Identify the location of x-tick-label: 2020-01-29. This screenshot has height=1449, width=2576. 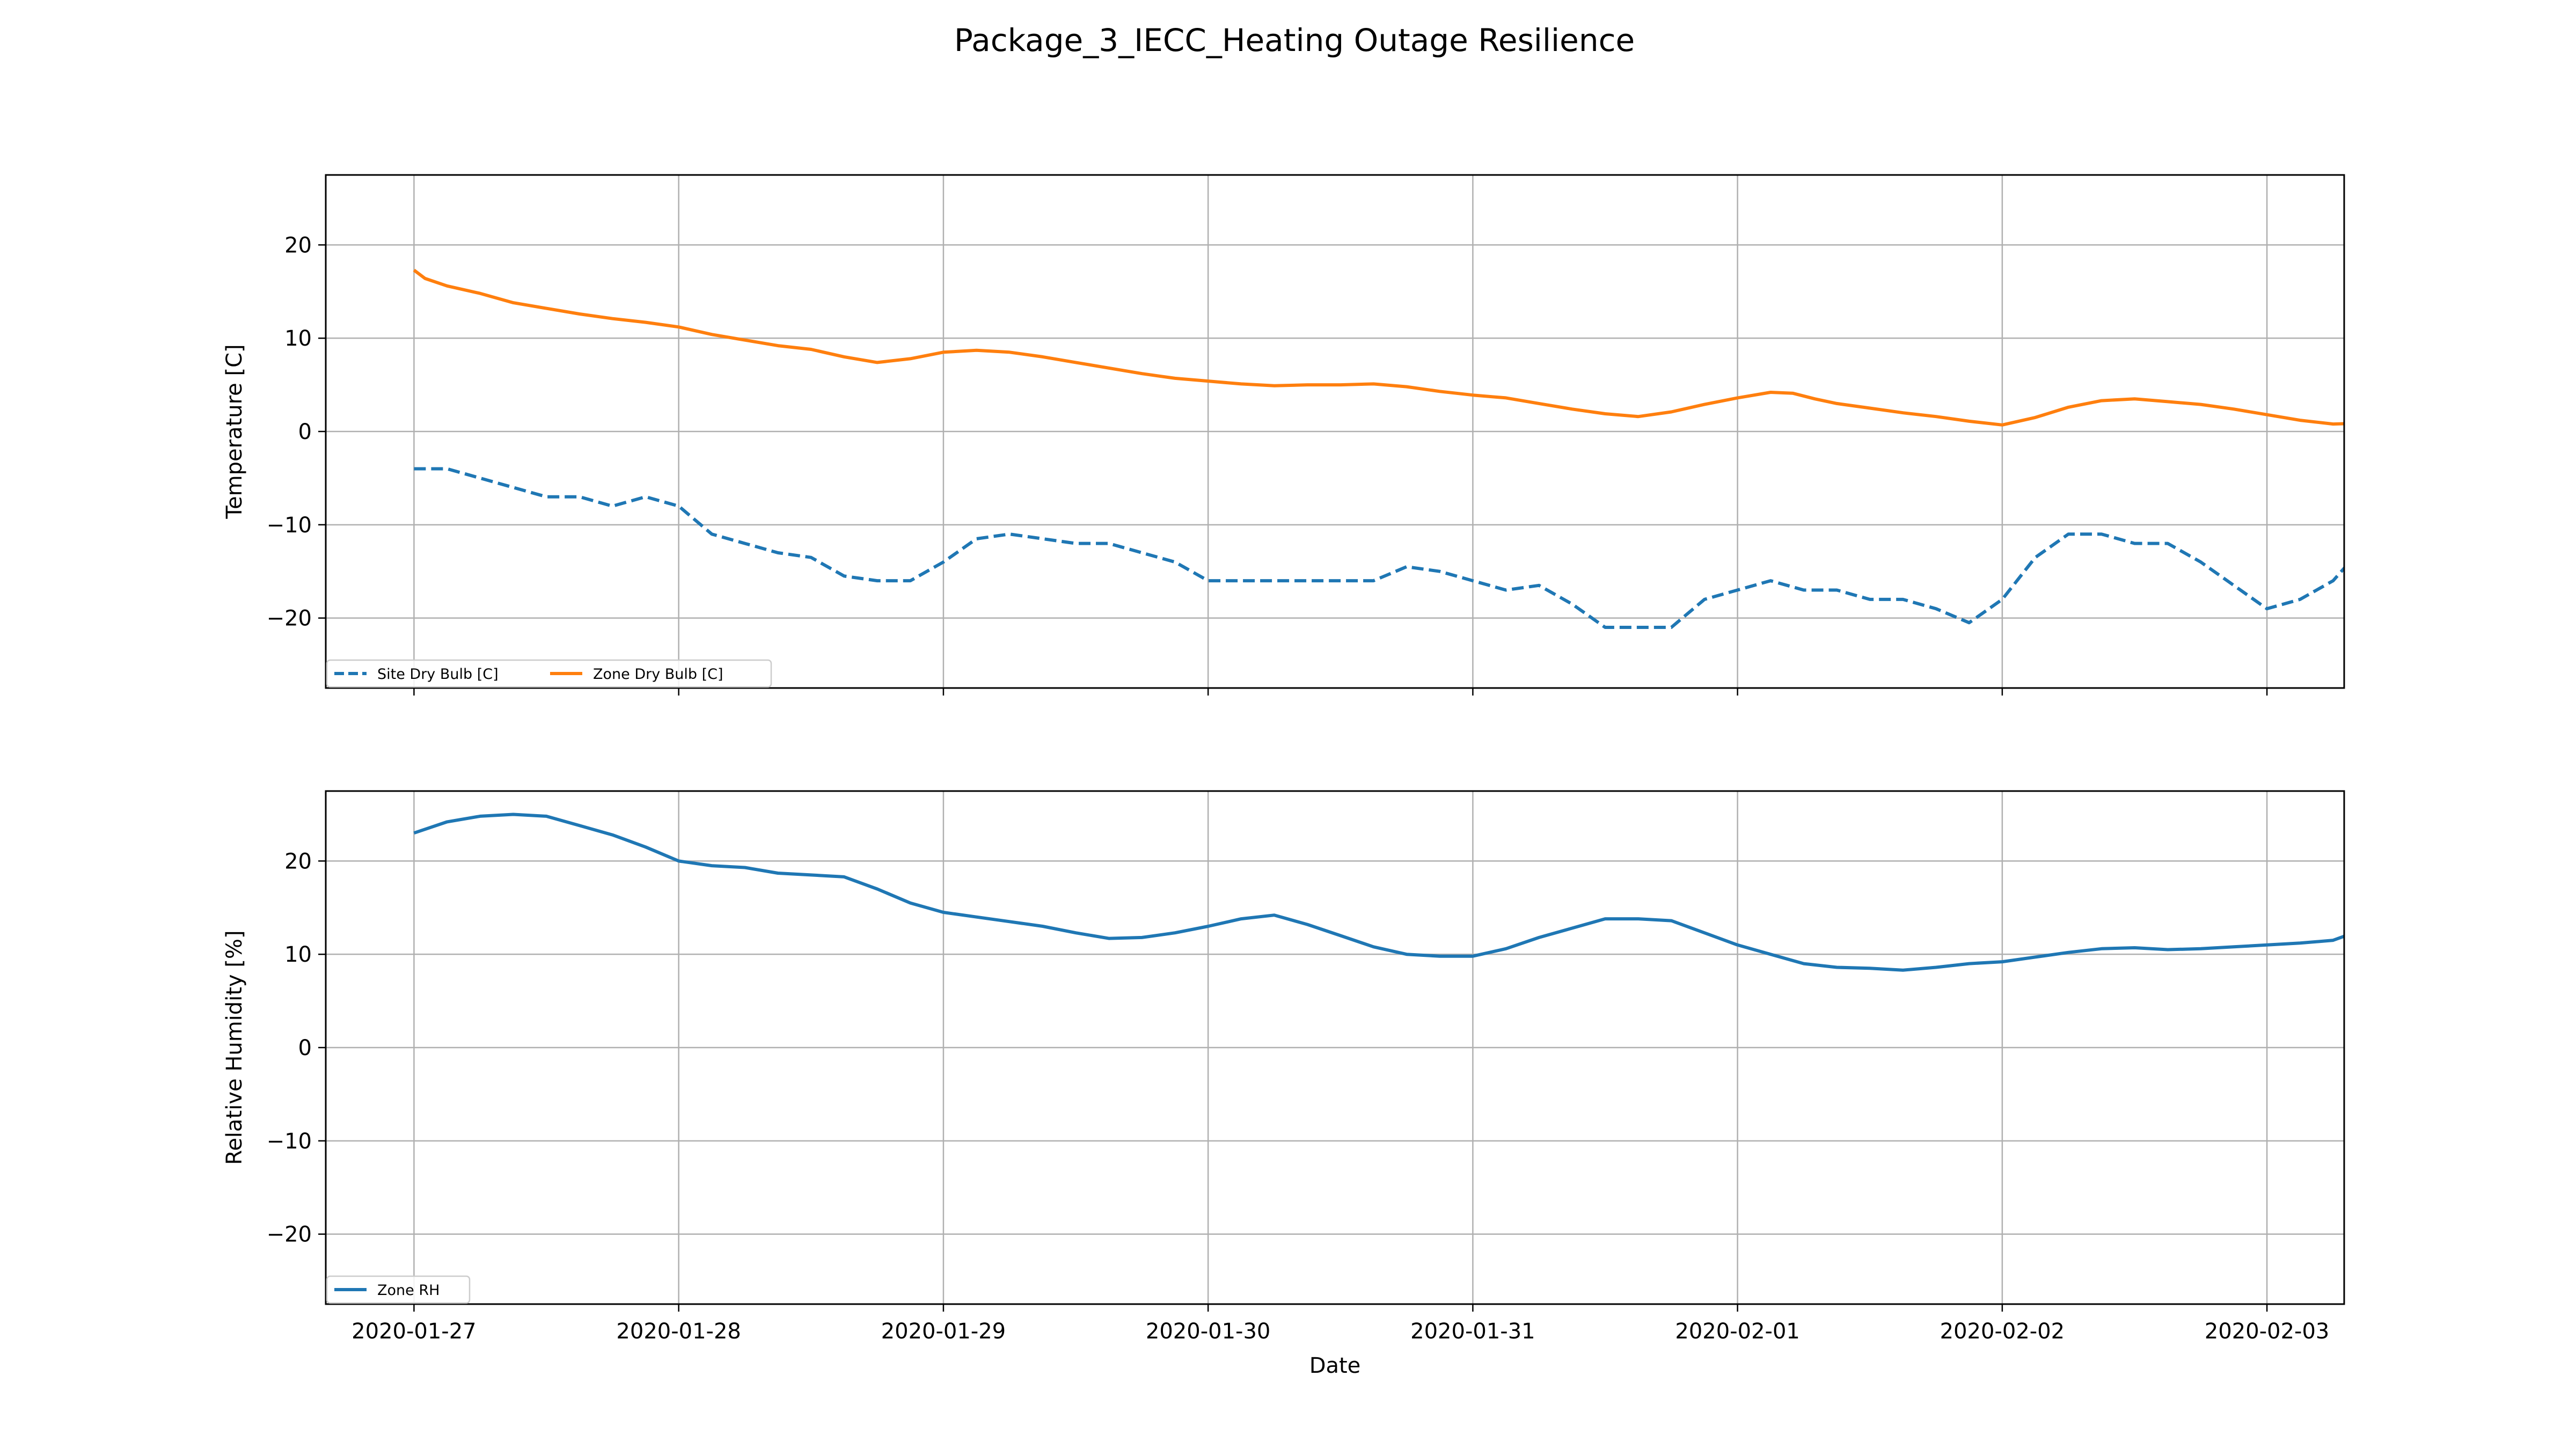
(943, 1331).